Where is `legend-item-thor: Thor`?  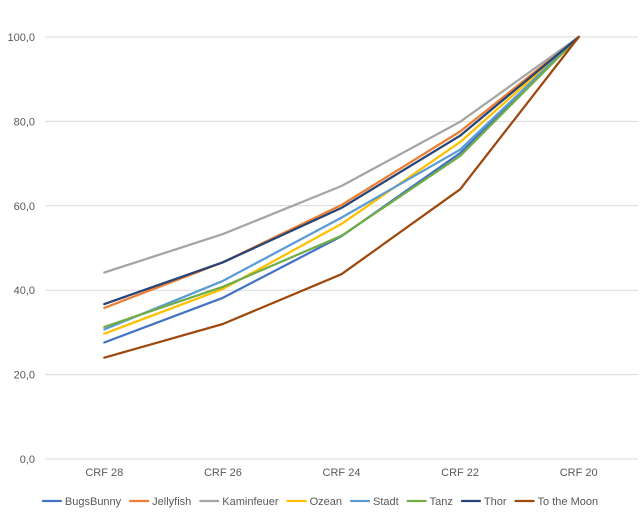
legend-item-thor: Thor is located at coordinates (483, 502).